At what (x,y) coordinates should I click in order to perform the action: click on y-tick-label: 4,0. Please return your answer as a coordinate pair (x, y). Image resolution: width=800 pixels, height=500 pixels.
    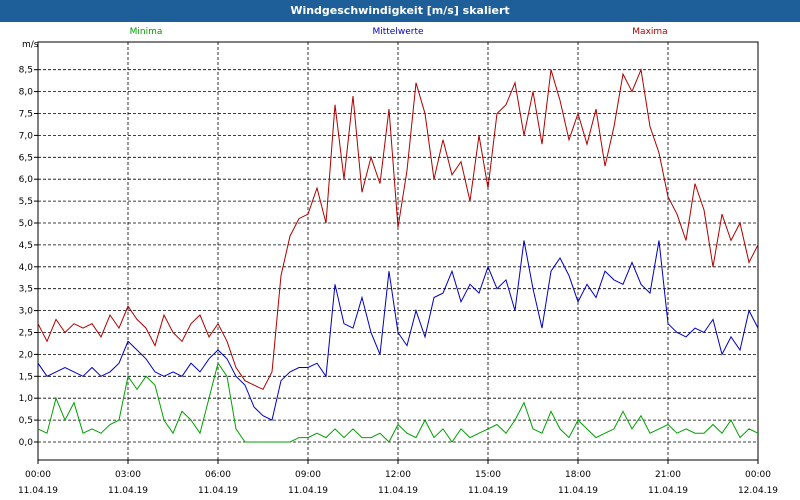
    Looking at the image, I should click on (26, 268).